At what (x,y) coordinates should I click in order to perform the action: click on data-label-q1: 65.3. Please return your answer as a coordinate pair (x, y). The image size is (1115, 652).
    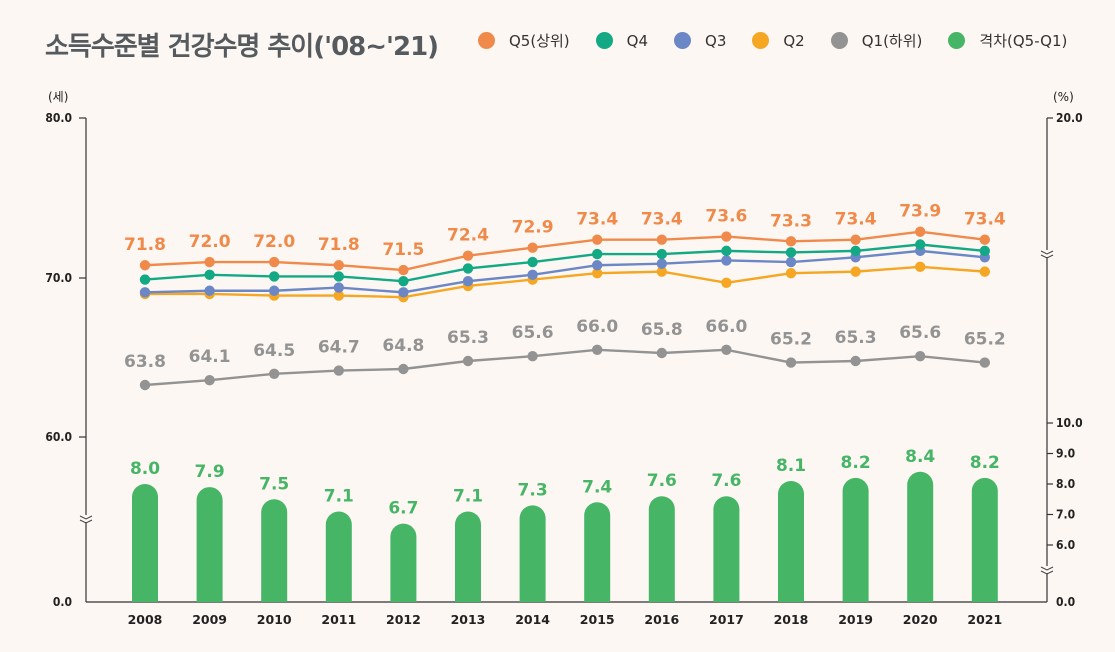
    Looking at the image, I should click on (468, 338).